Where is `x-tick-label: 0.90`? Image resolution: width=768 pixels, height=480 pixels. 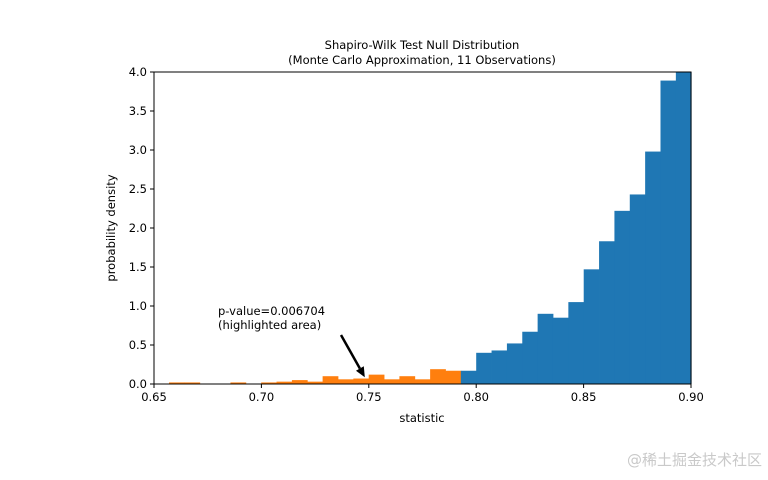
x-tick-label: 0.90 is located at coordinates (691, 397).